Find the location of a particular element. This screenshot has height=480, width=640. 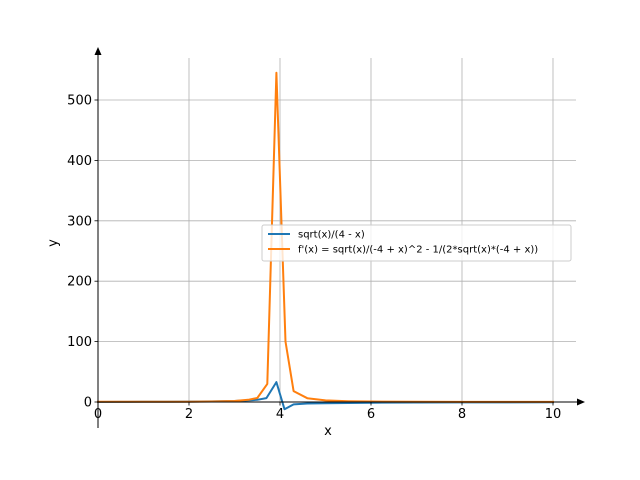

y-axis-label: y is located at coordinates (53, 243).